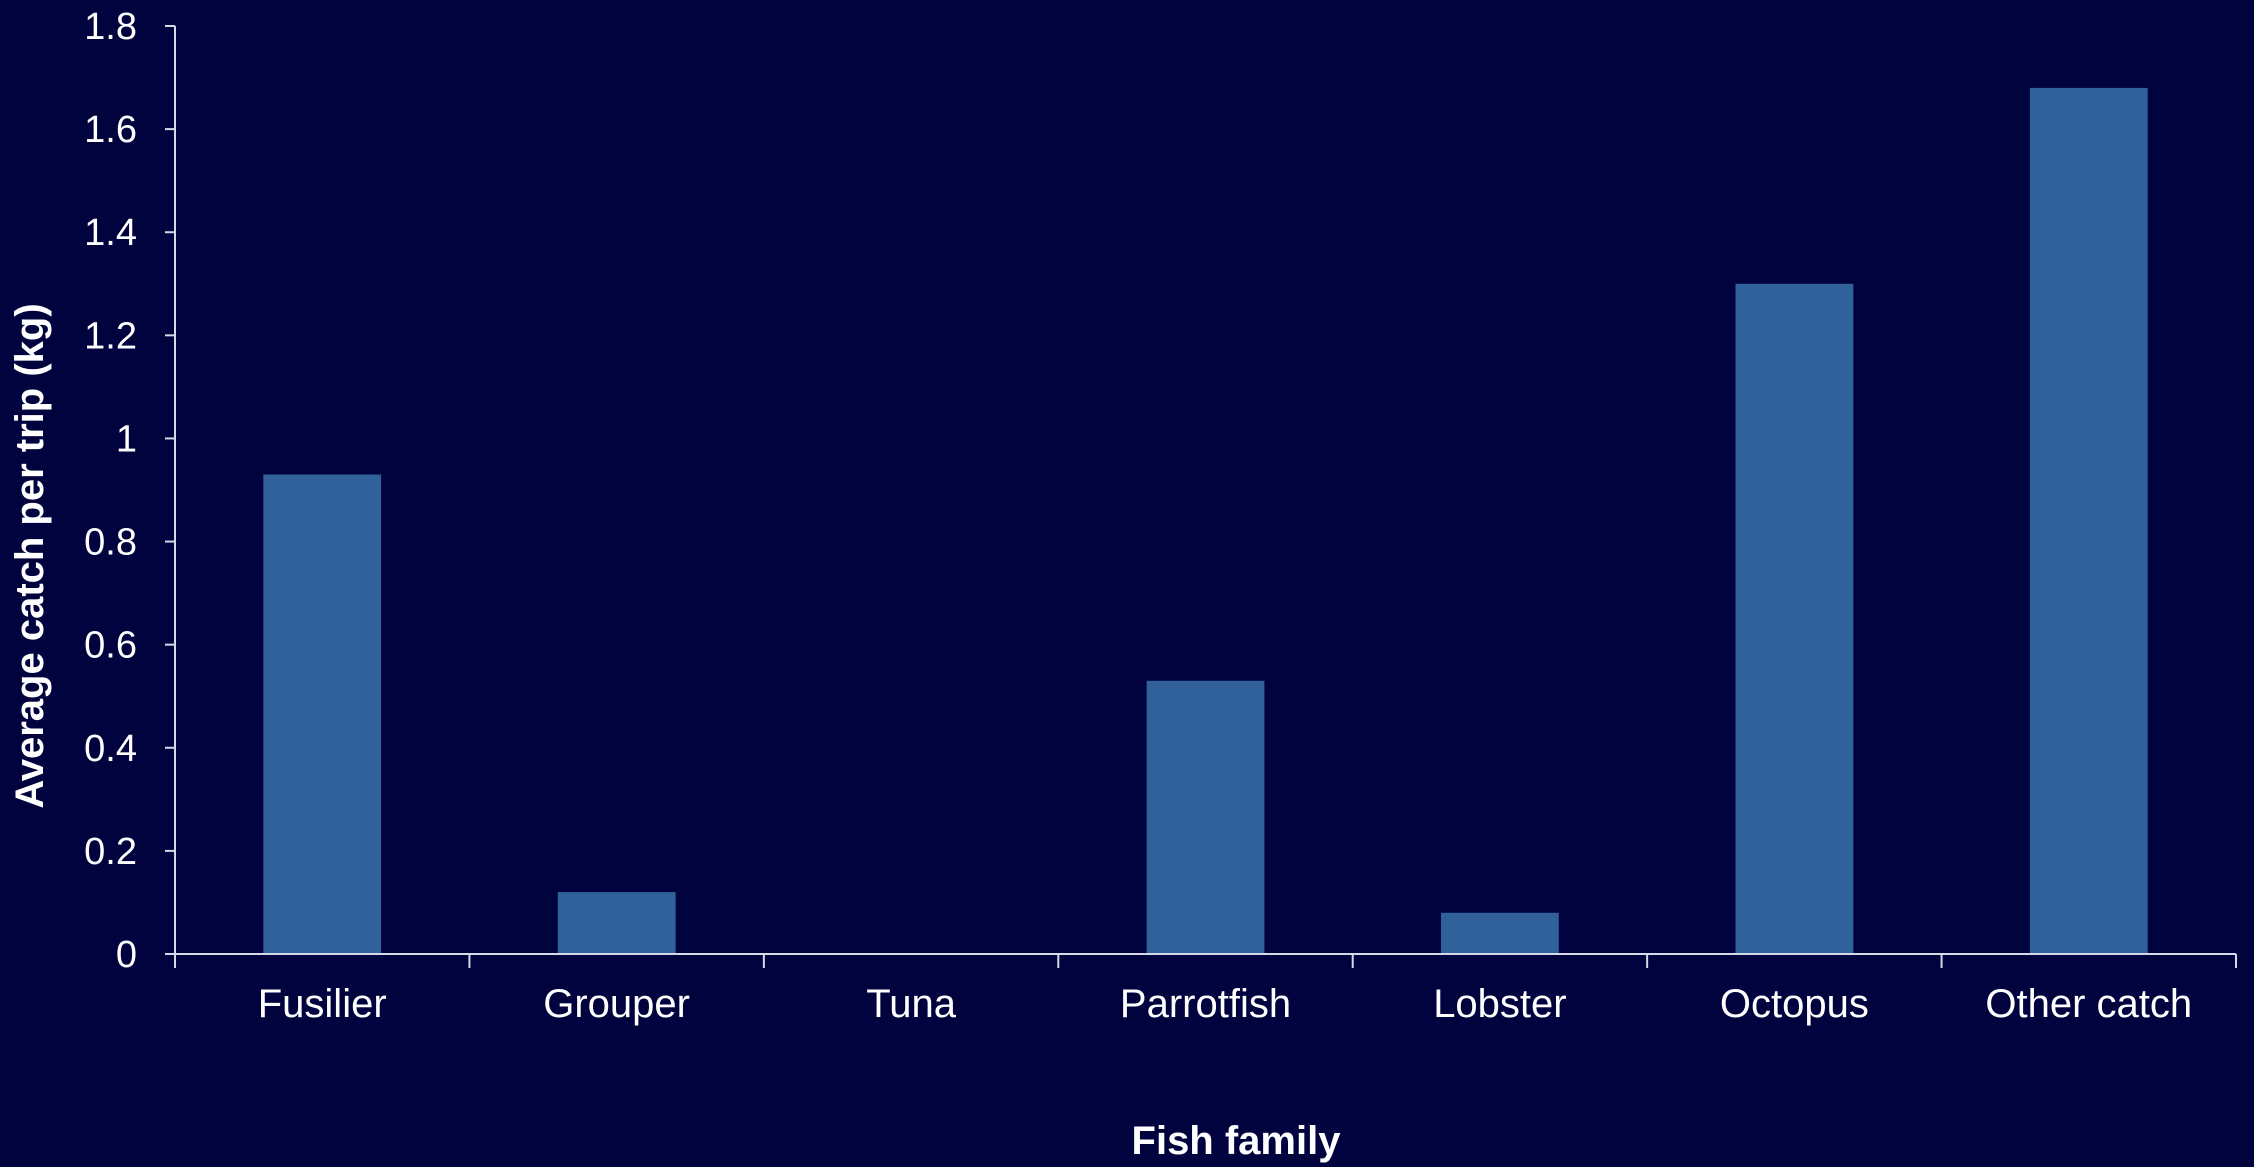 Image resolution: width=2254 pixels, height=1167 pixels. Describe the element at coordinates (110, 233) in the screenshot. I see `y-tick-label: 1.4` at that location.